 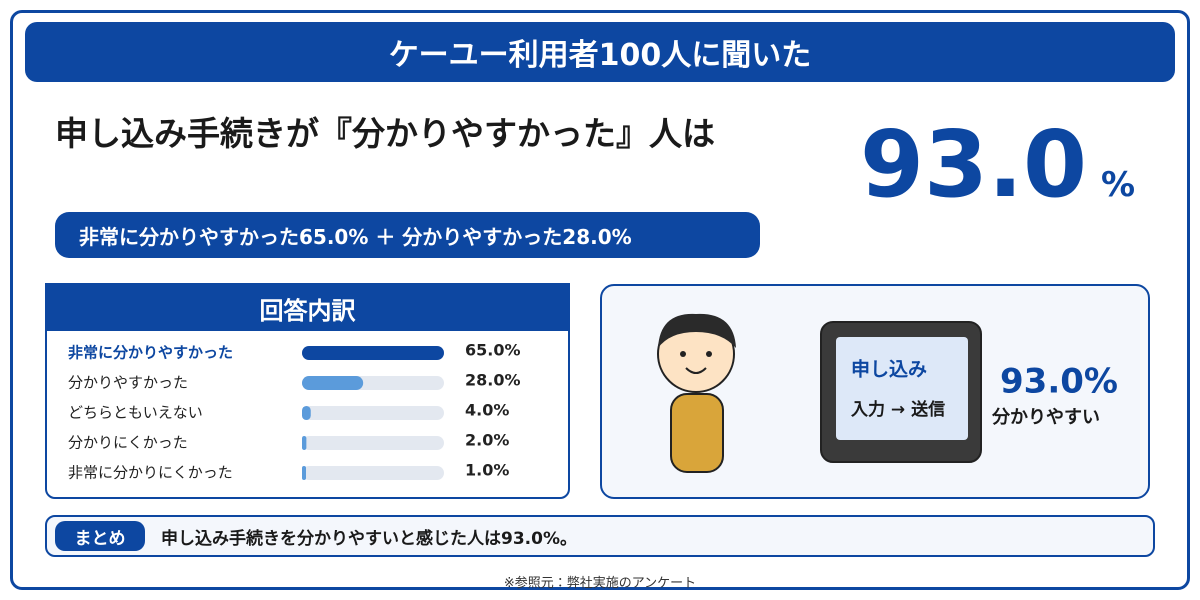 I want to click on category-label: 非常に分かりやすかった, so click(x=150, y=353).